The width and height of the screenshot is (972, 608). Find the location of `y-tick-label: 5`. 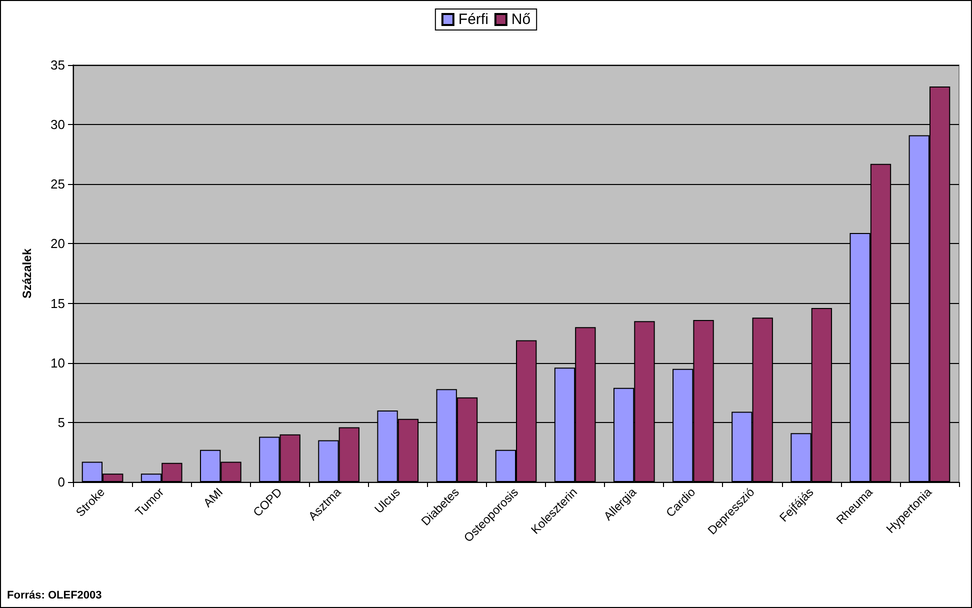

y-tick-label: 5 is located at coordinates (61, 422).